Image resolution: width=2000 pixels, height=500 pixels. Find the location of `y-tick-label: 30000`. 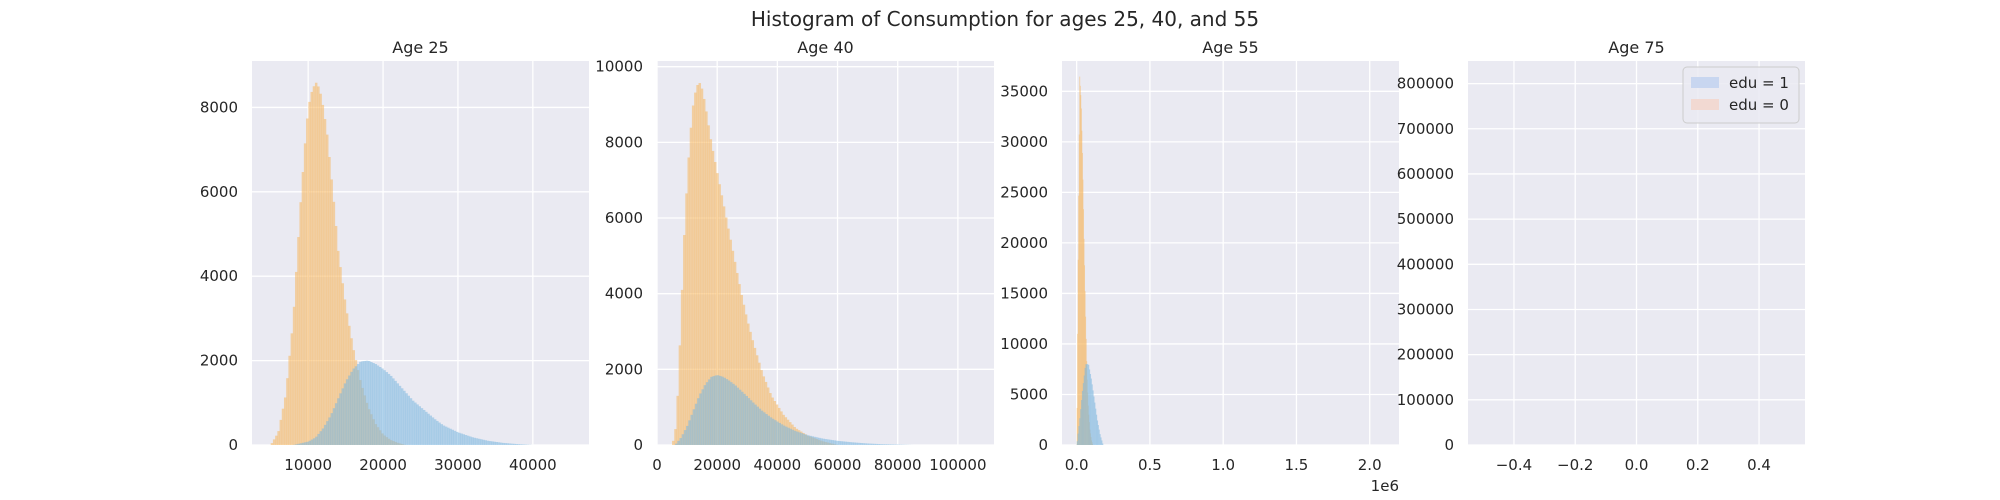

y-tick-label: 30000 is located at coordinates (1024, 142).